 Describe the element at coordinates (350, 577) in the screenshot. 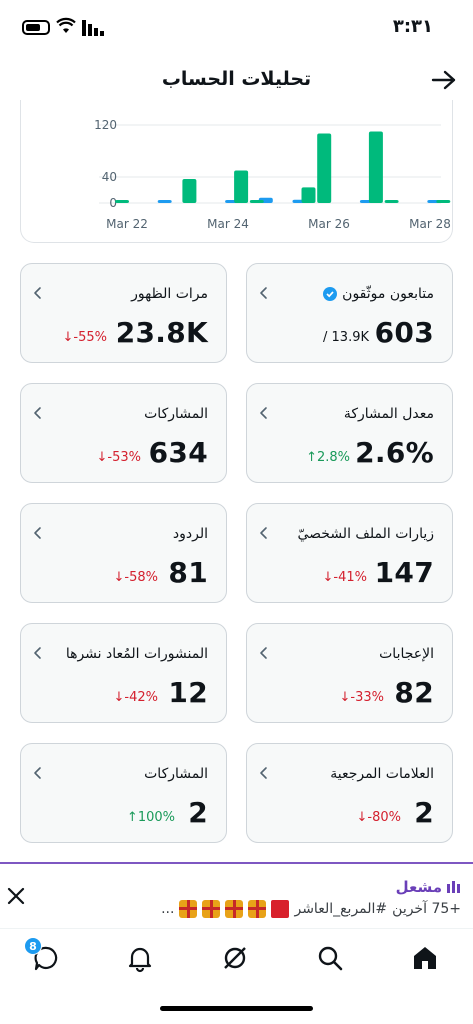

I see `stat-change-value: -41%` at that location.